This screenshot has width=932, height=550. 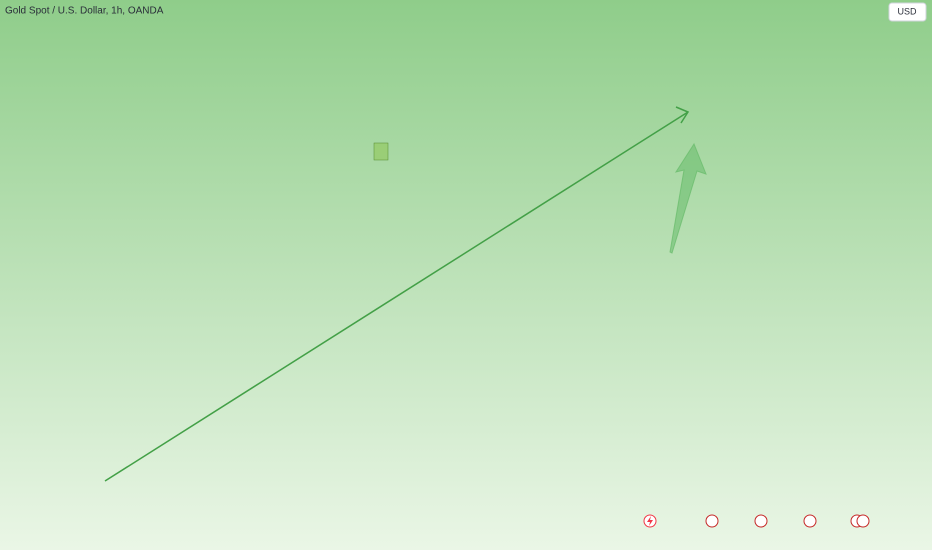 I want to click on highlight-box, so click(x=381, y=151).